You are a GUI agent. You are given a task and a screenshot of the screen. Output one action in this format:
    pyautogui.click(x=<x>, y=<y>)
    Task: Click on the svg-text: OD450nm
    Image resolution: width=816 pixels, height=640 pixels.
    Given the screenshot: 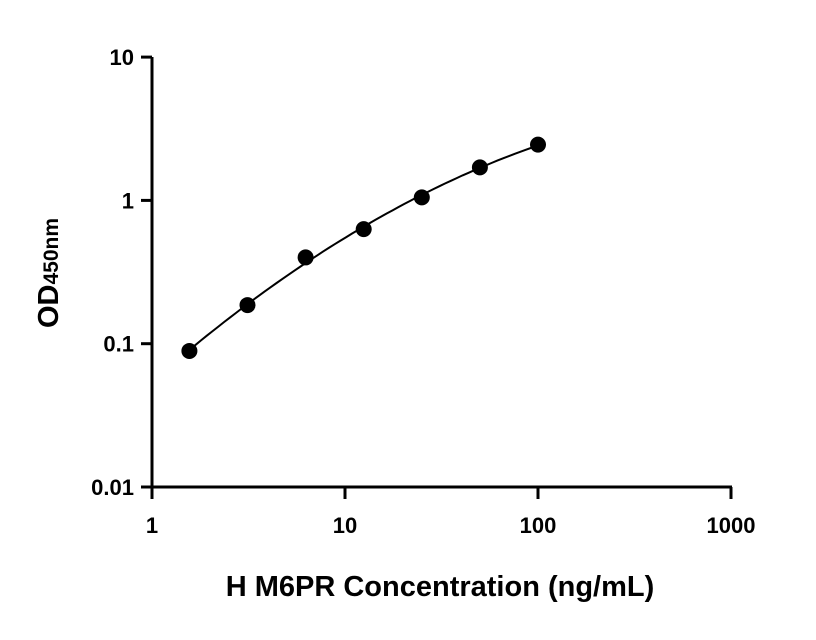 What is the action you would take?
    pyautogui.click(x=49, y=273)
    